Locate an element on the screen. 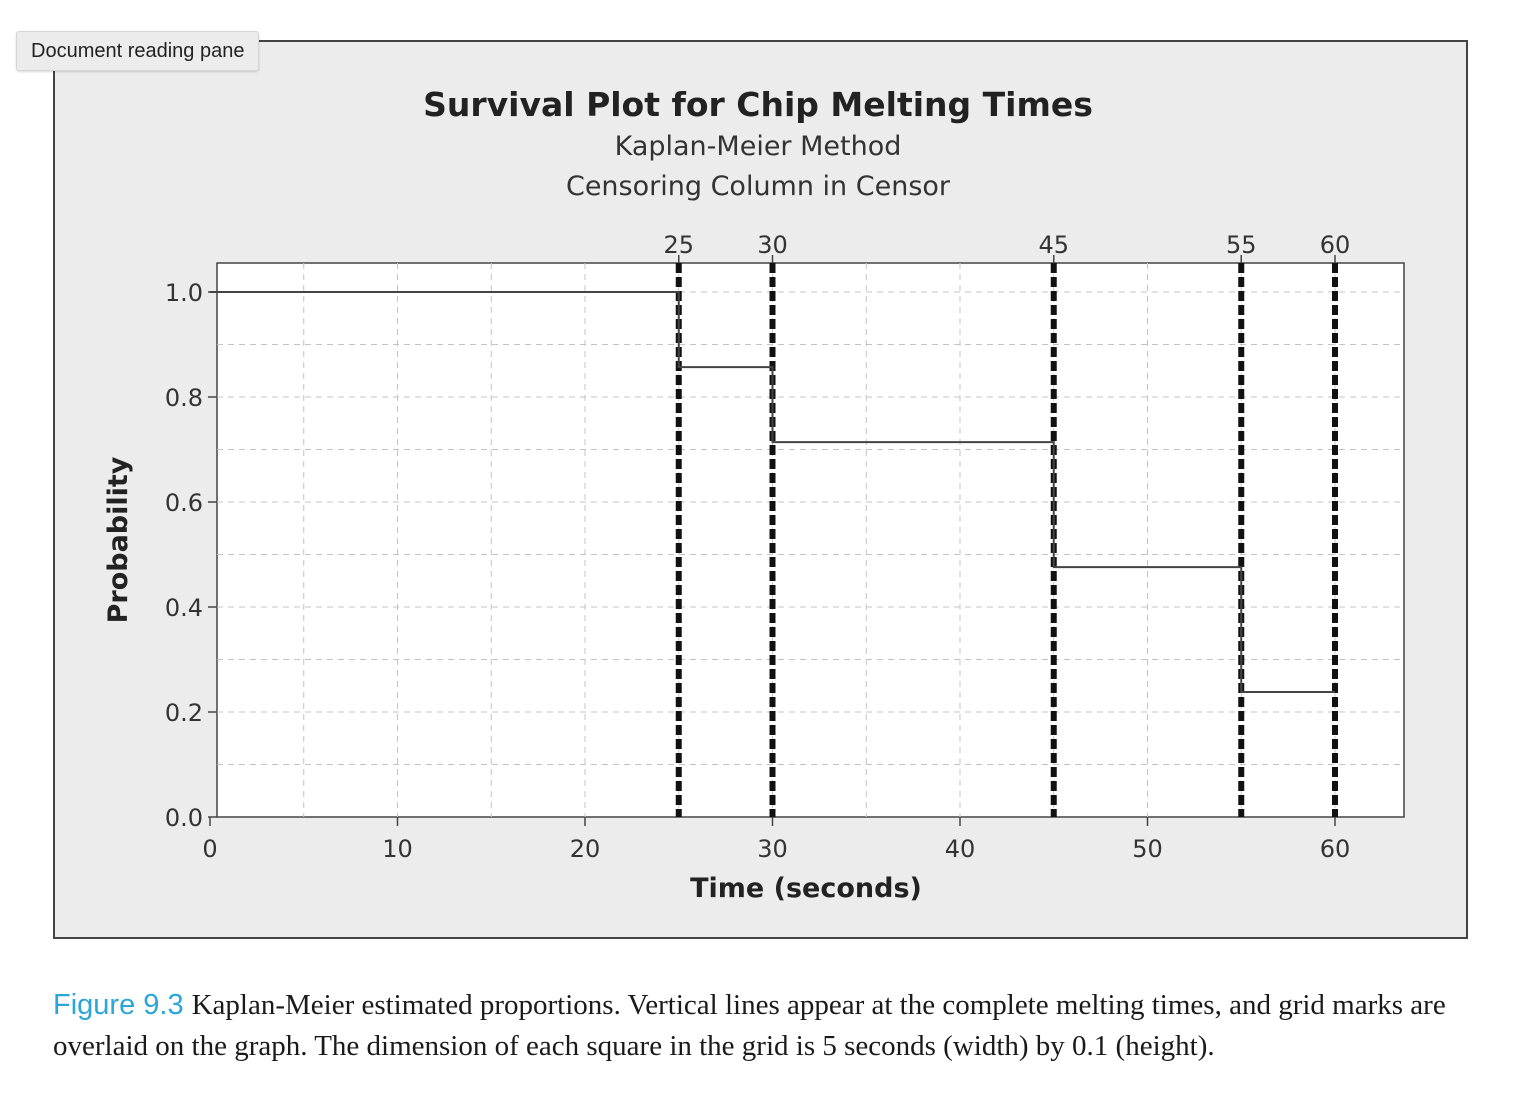 The width and height of the screenshot is (1516, 1112). top-tick-label: 45 is located at coordinates (1053, 245).